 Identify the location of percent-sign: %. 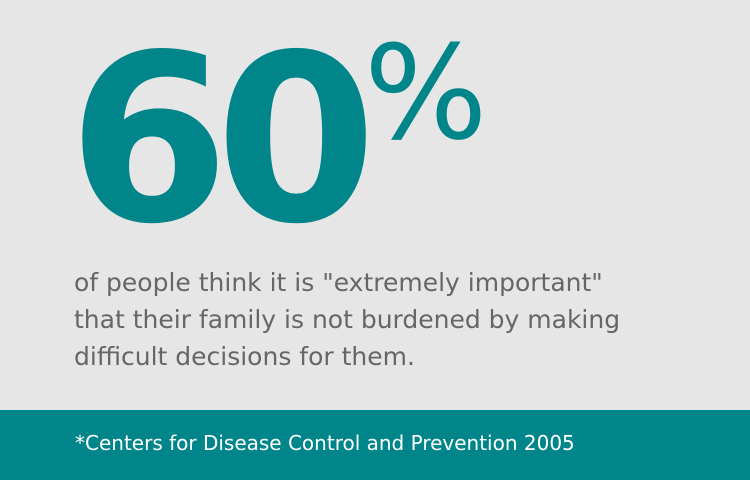
(426, 93).